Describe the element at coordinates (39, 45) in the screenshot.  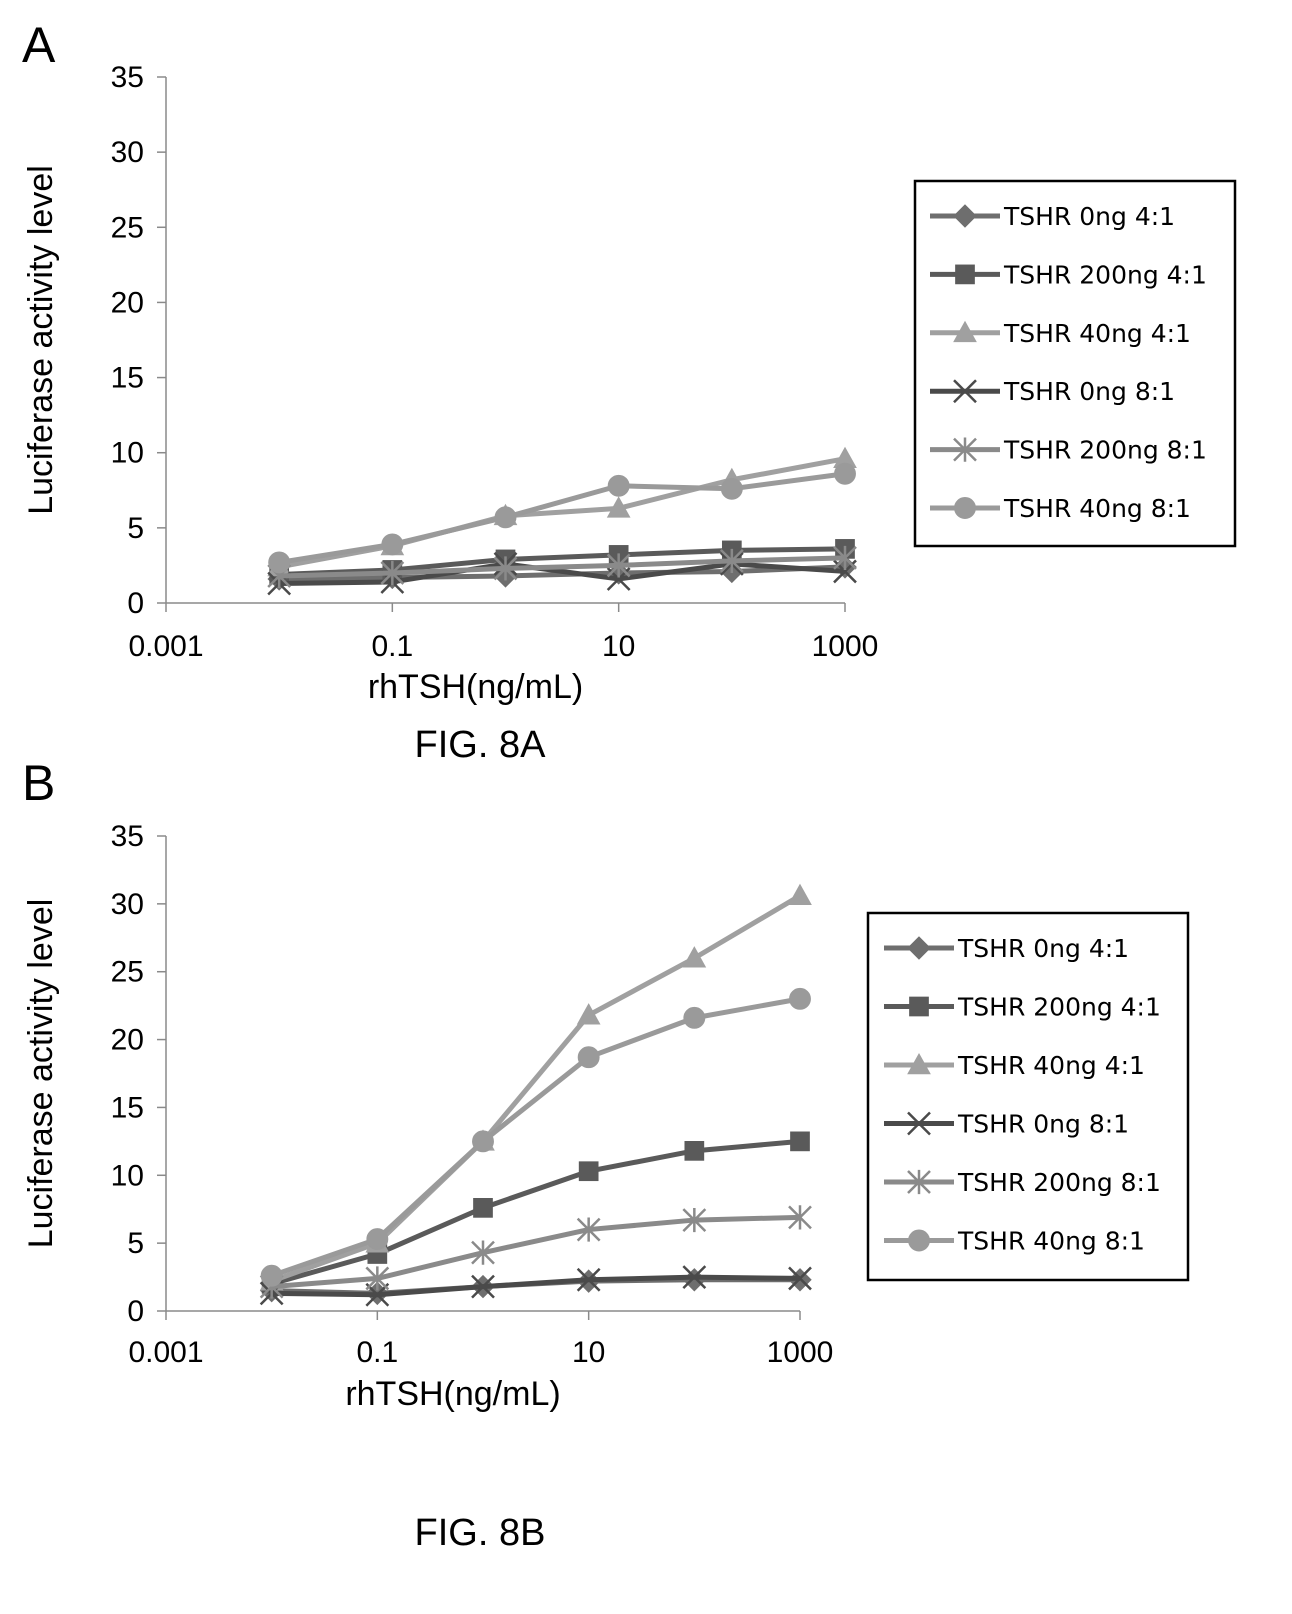
I see `panel-letter: A` at that location.